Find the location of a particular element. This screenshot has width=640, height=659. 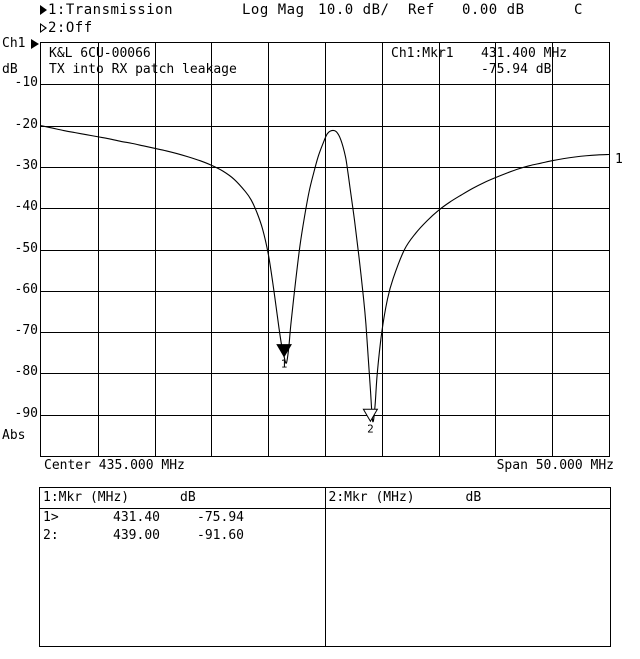

marker-table-header-label: 2:Mkr (MHz) is located at coordinates (371, 497).